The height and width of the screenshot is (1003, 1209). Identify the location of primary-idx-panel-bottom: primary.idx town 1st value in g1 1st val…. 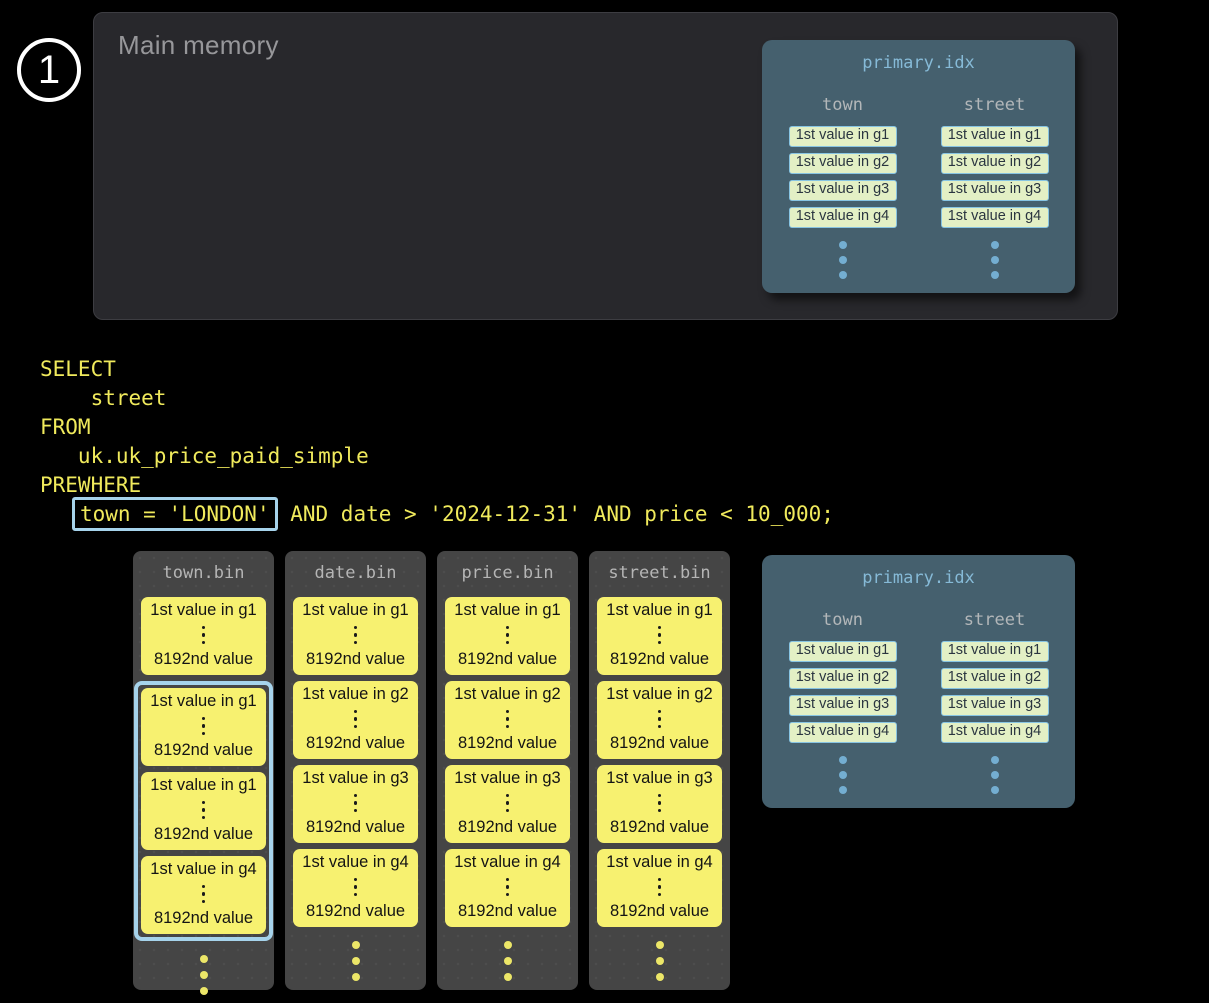
(918, 681).